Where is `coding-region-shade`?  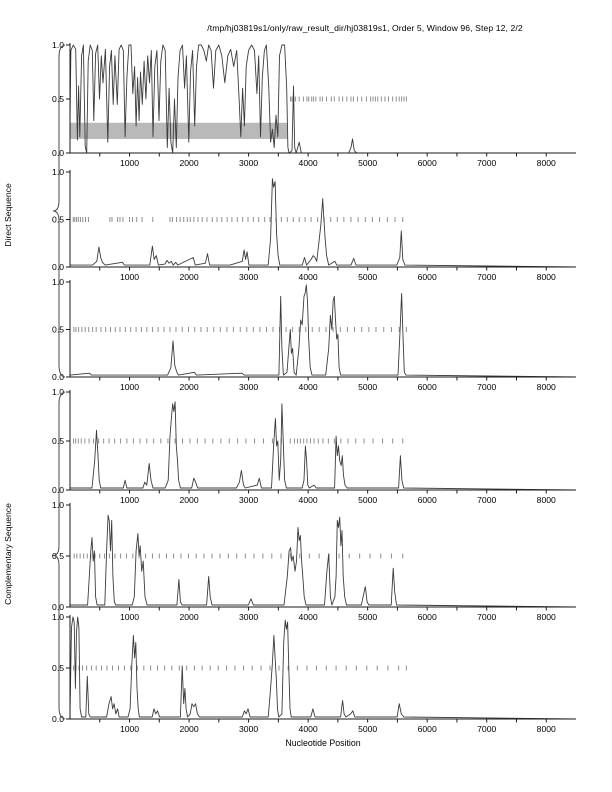
coding-region-shade is located at coordinates (179, 130).